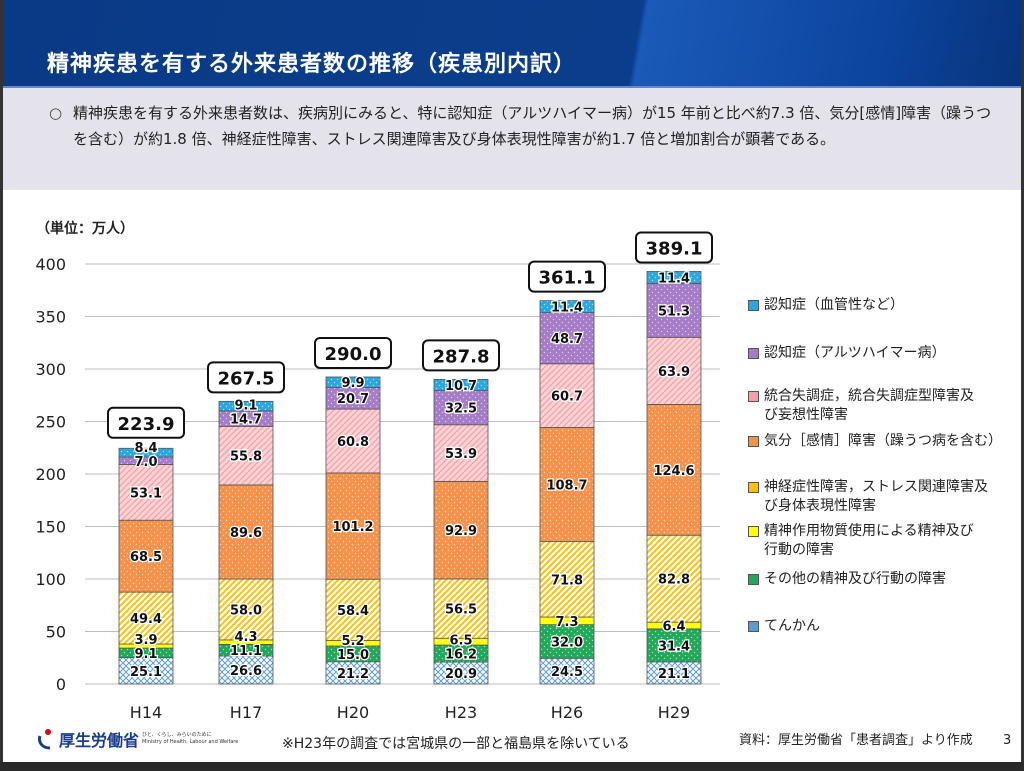 This screenshot has width=1024, height=771. I want to click on total-label: 361.1, so click(567, 278).